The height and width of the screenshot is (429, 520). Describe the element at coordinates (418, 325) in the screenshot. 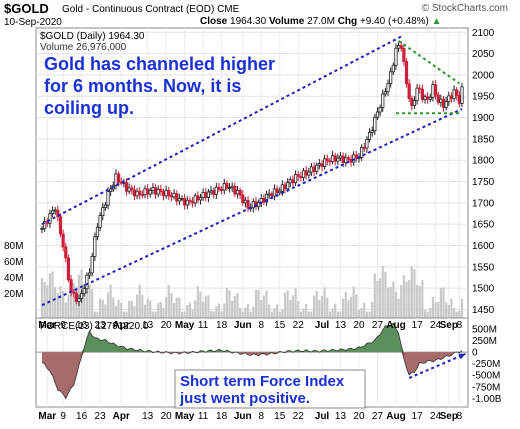

I see `x-tick-label-mid: 17` at that location.